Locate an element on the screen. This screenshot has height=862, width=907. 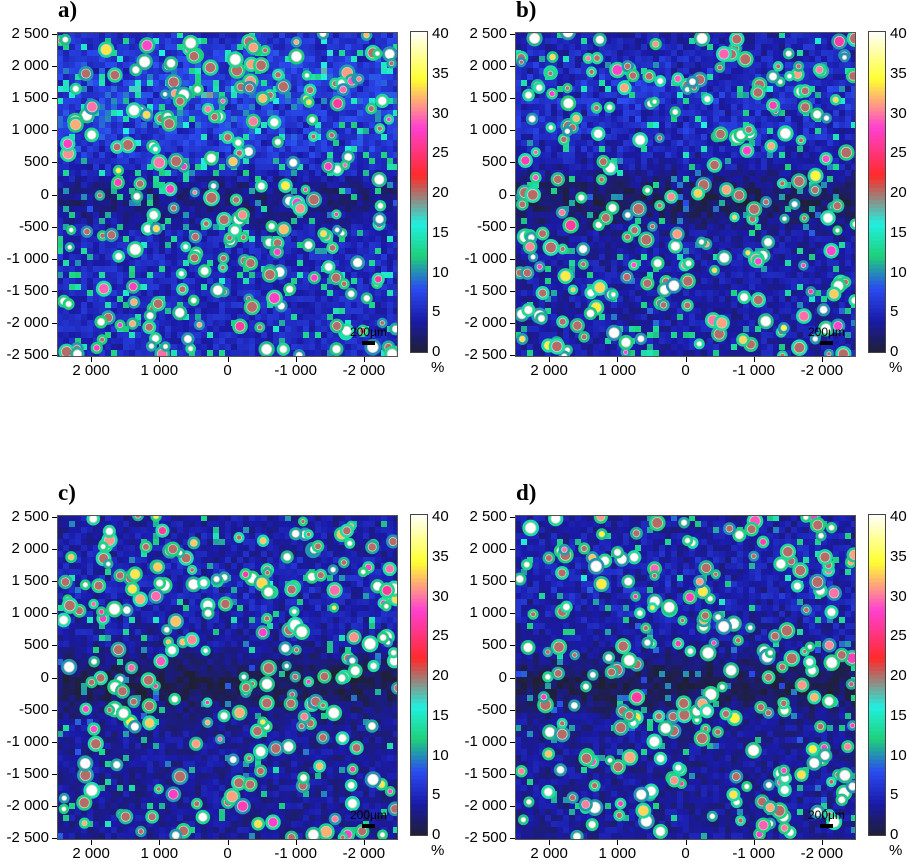
x-tick-label: 0 is located at coordinates (685, 370).